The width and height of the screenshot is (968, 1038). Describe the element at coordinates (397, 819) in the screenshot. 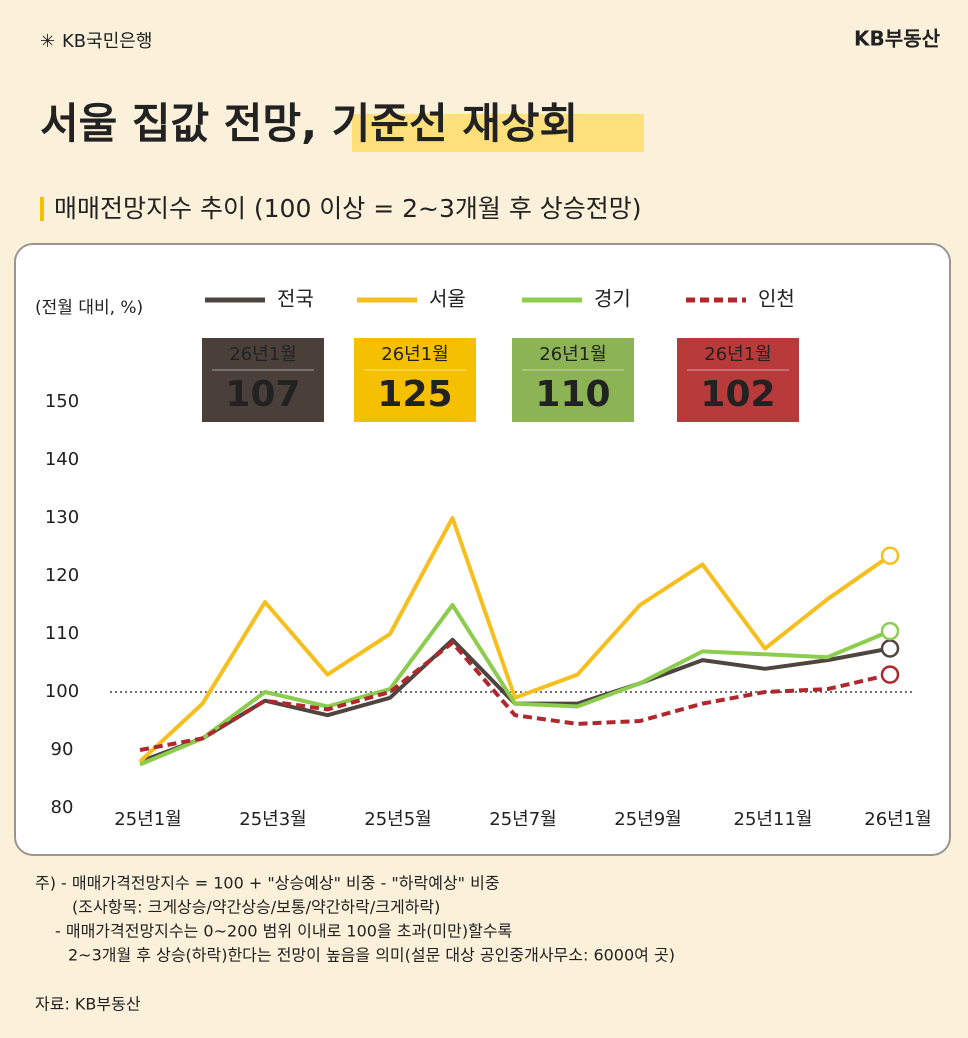

I see `x-tick-label: 25년5월` at that location.